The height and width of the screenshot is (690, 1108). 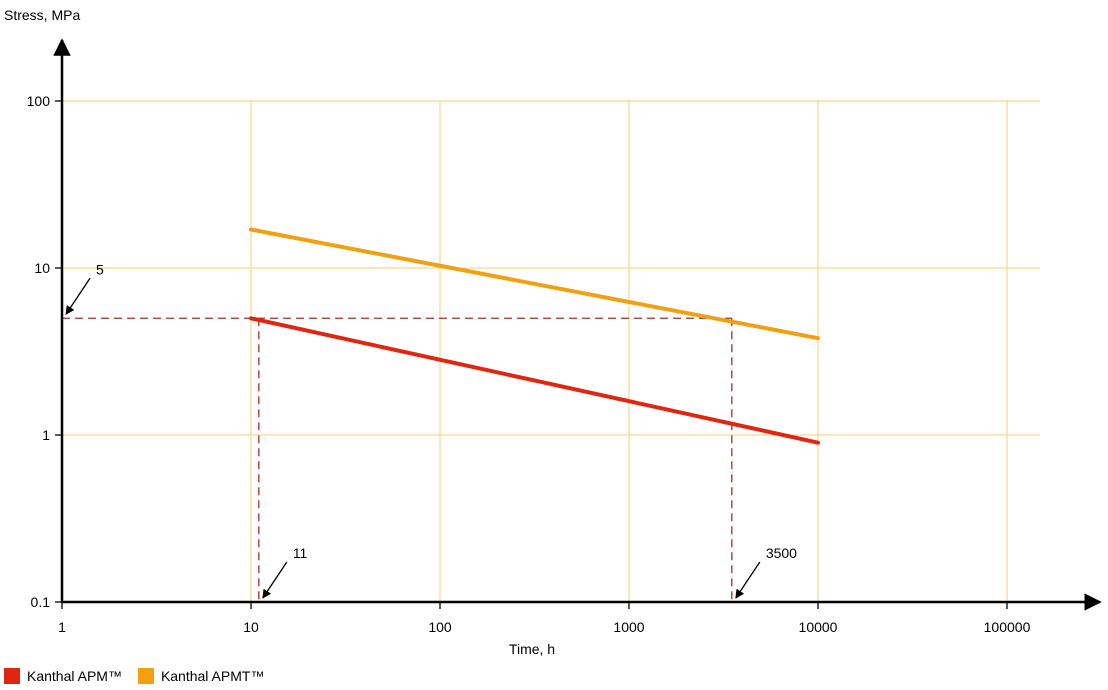 What do you see at coordinates (818, 627) in the screenshot?
I see `x-tick-label-10000: 10000` at bounding box center [818, 627].